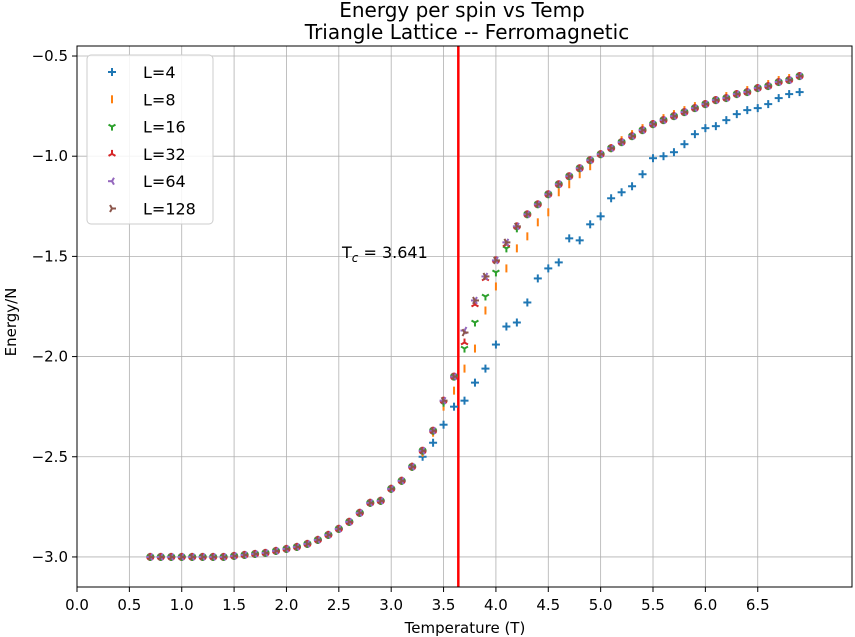  Describe the element at coordinates (164, 127) in the screenshot. I see `legend-label: L=16` at that location.